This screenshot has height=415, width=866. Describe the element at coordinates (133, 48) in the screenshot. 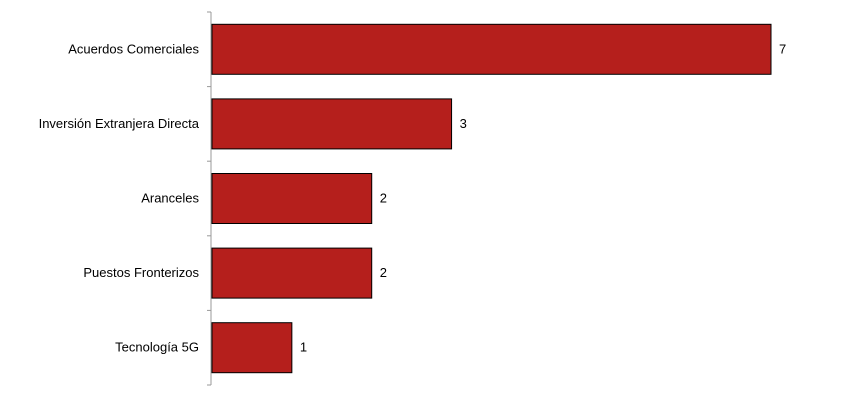

I see `category-label: Acuerdos Comerciales` at that location.